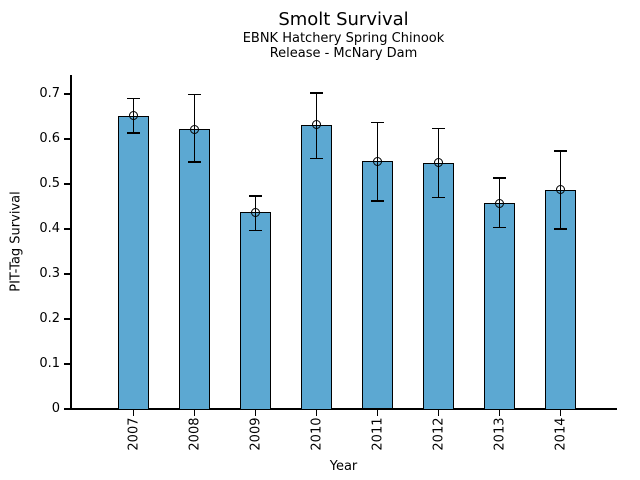  I want to click on y-axis-spine, so click(71, 242).